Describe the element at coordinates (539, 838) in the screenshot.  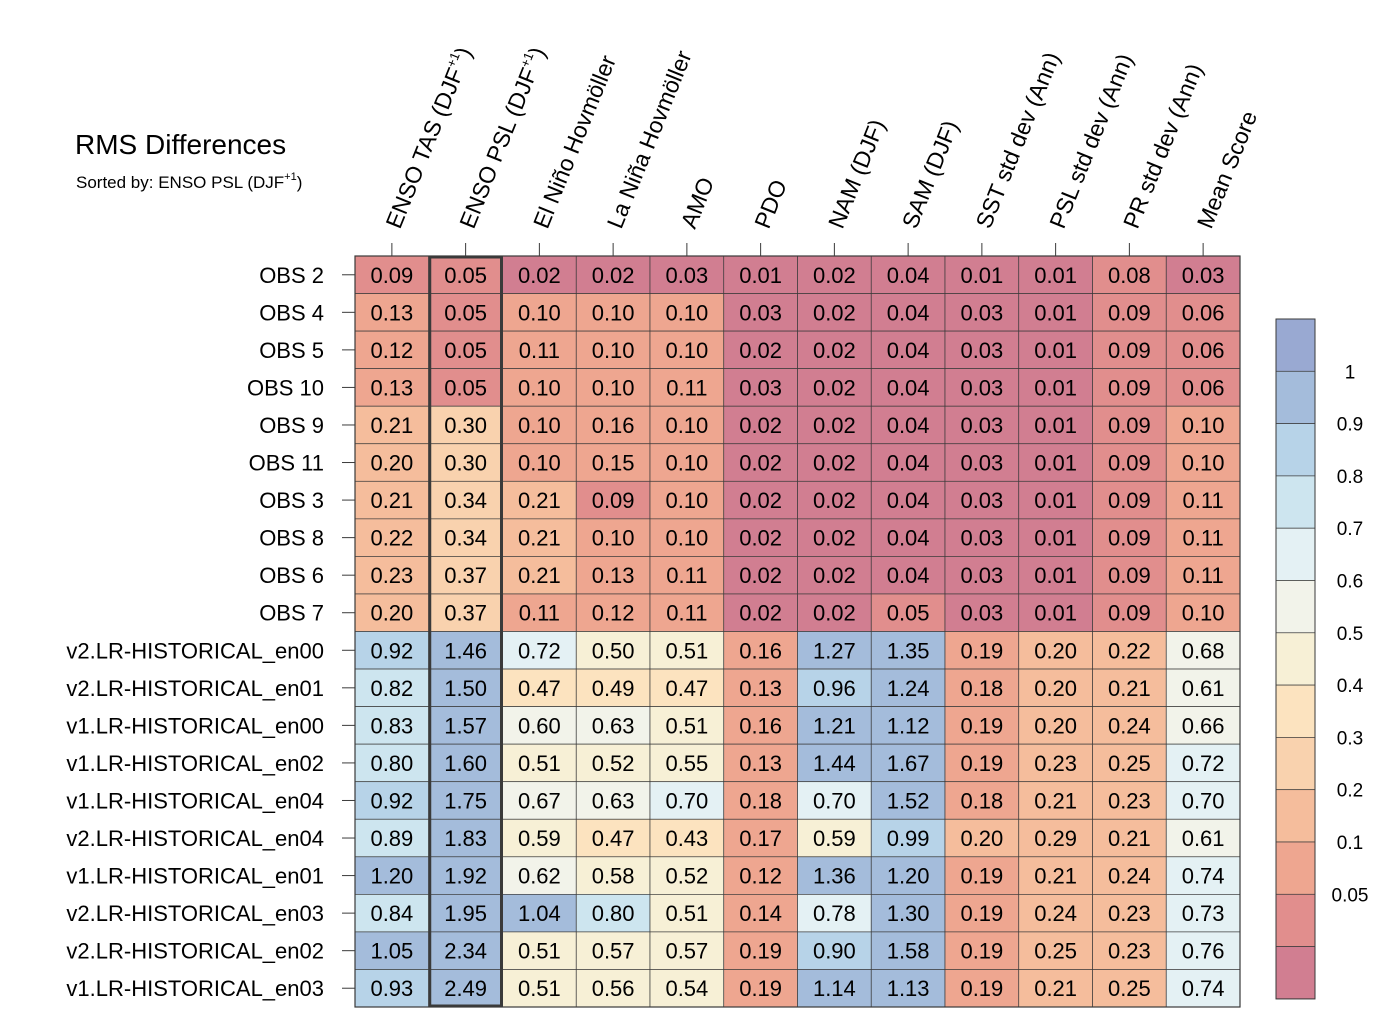
I see `cell-value-label: 0.59` at that location.